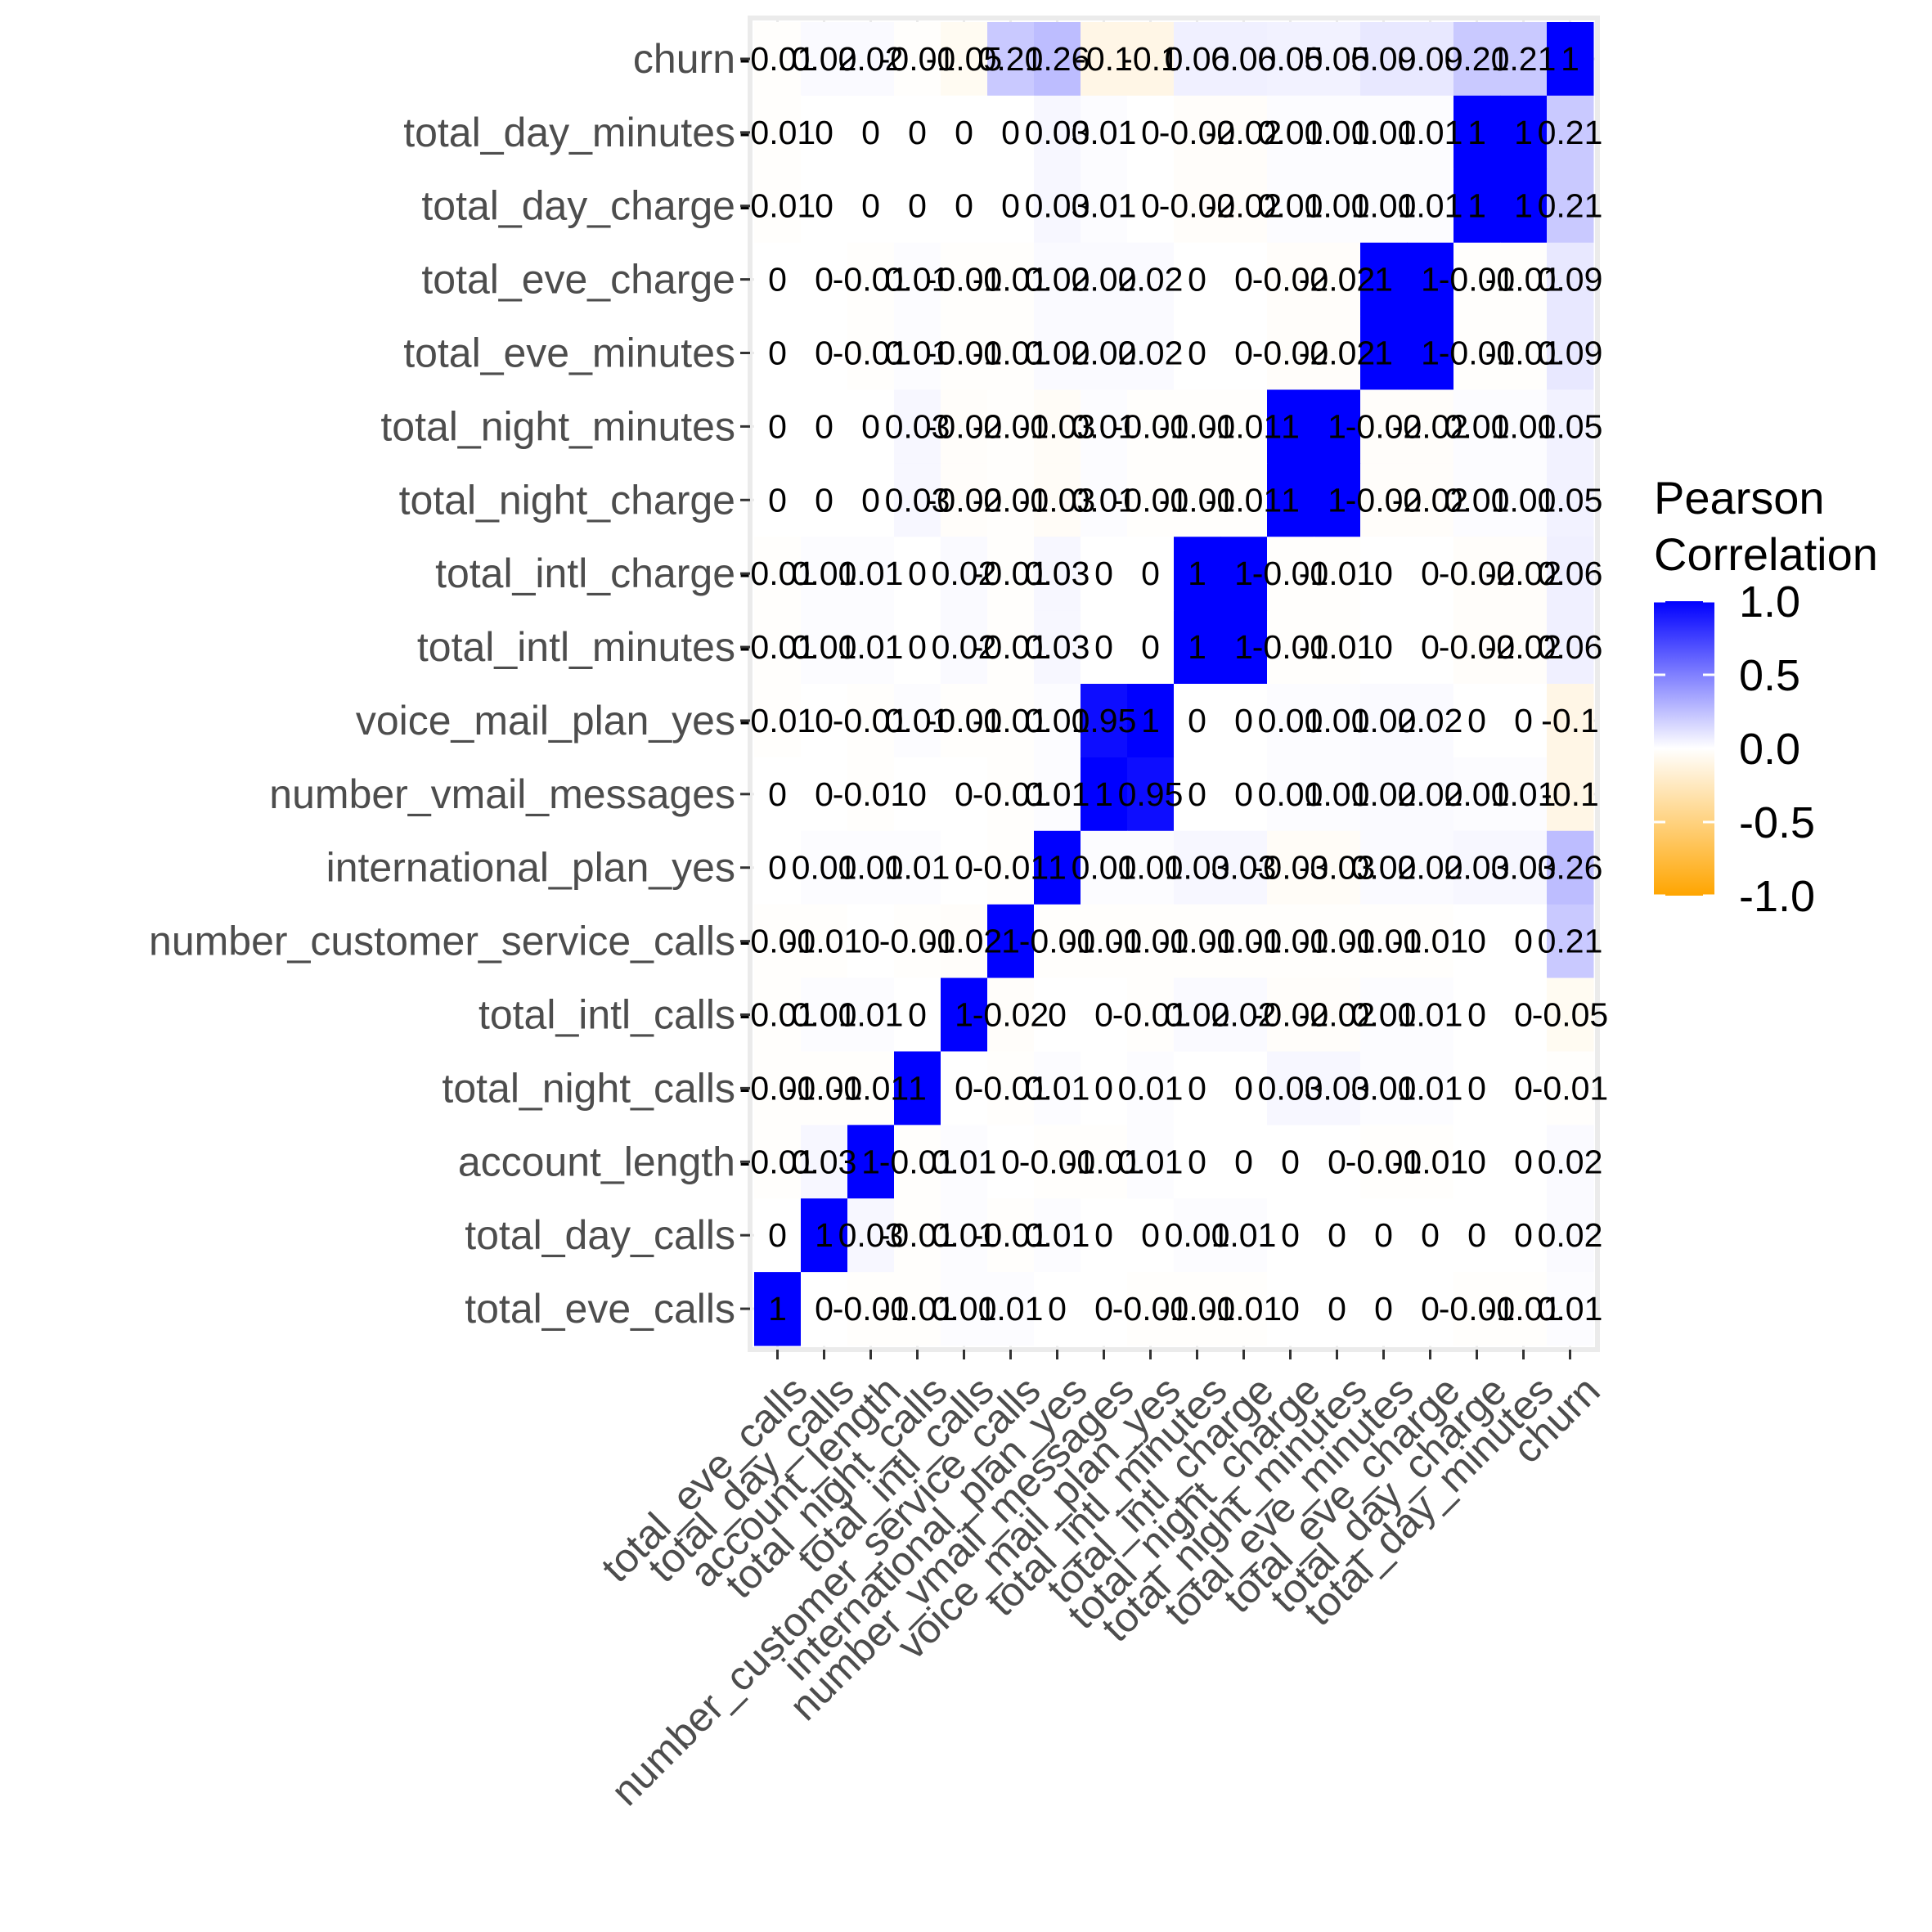 The image size is (1932, 1932). What do you see at coordinates (600, 1235) in the screenshot?
I see `y-tick-label: total_day_calls` at bounding box center [600, 1235].